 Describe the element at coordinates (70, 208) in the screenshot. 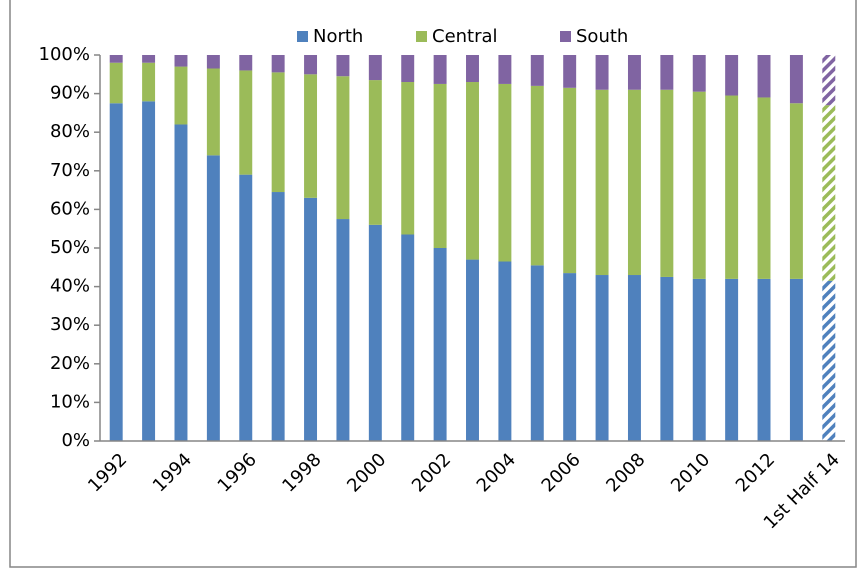

I see `y-tick-label: 60%` at that location.